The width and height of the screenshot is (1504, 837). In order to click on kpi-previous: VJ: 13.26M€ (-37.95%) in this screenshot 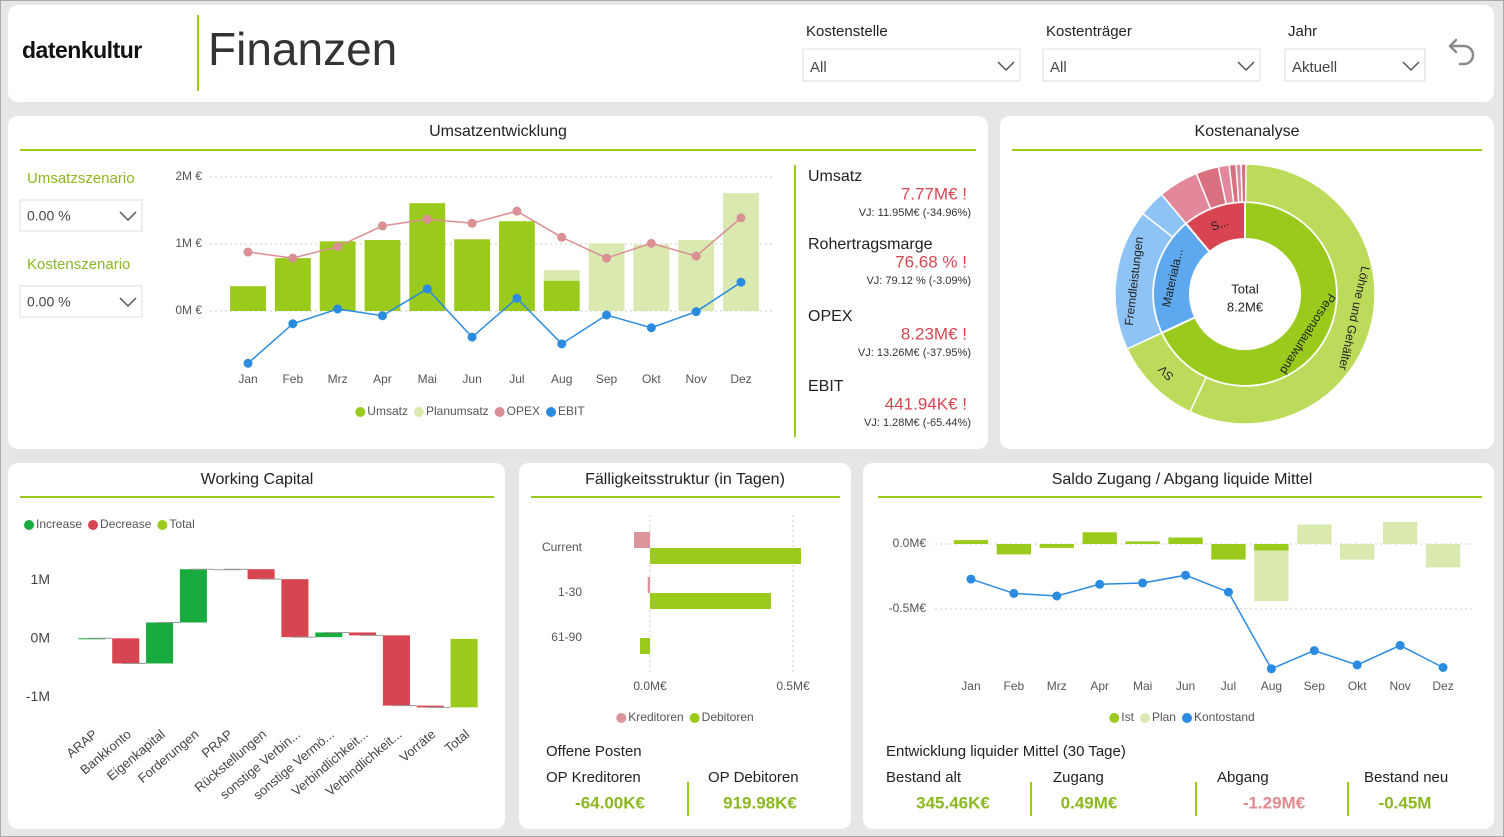, I will do `click(914, 353)`.